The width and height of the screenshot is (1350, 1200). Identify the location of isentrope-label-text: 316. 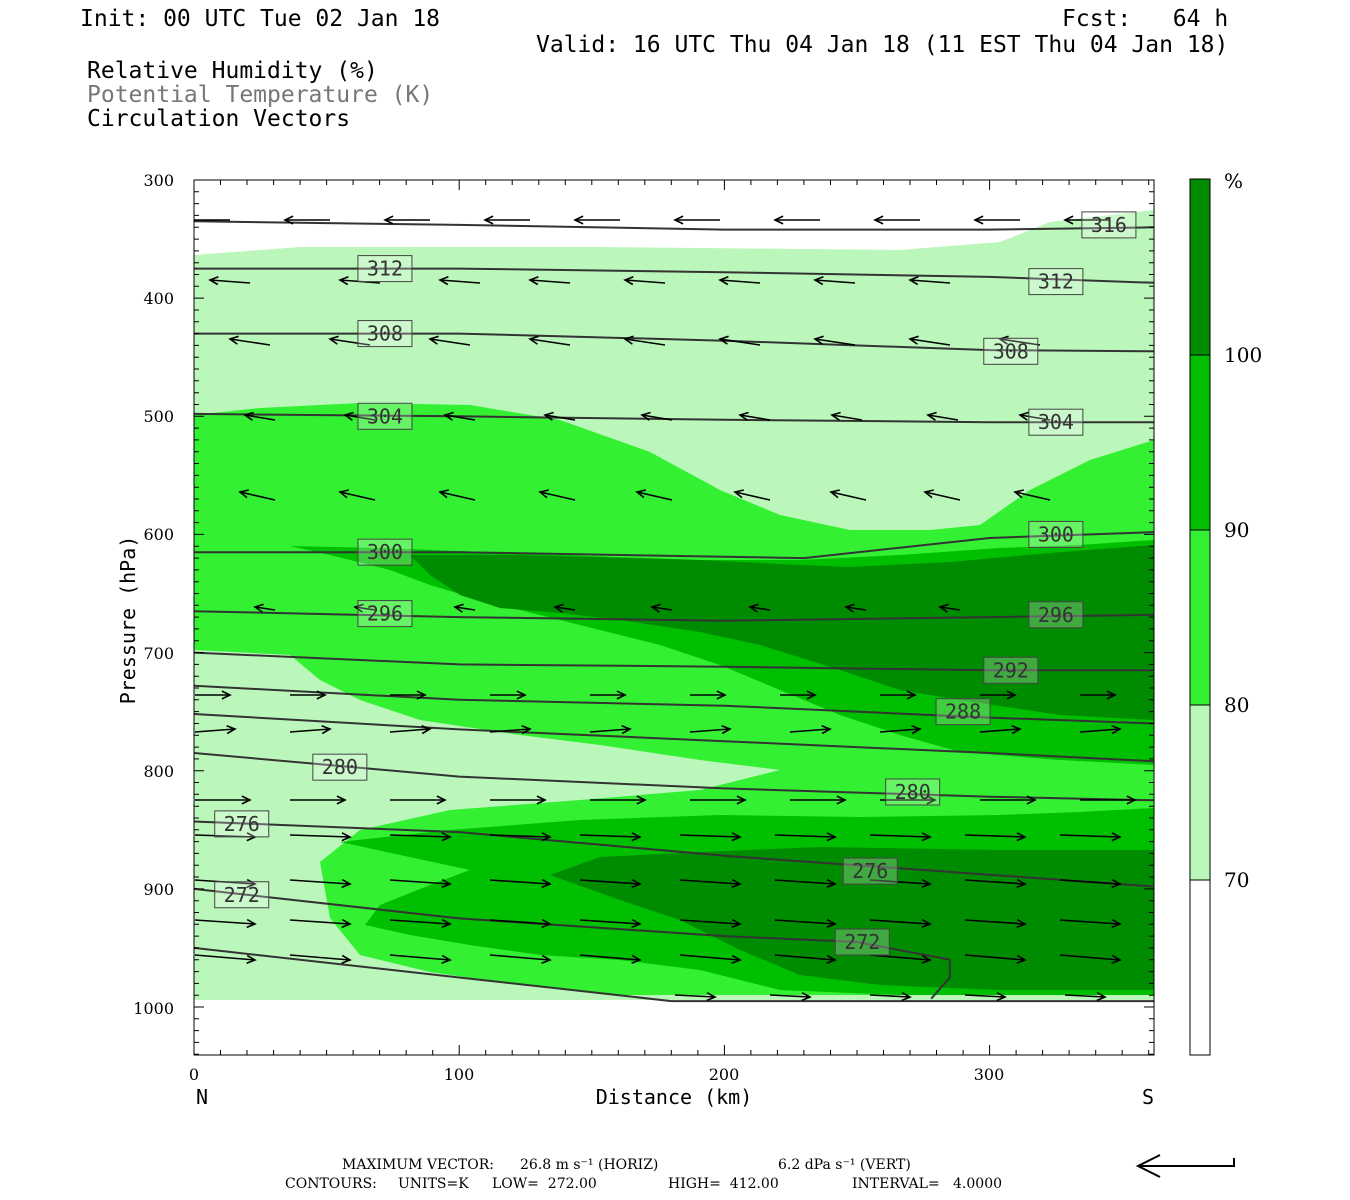
(1109, 225).